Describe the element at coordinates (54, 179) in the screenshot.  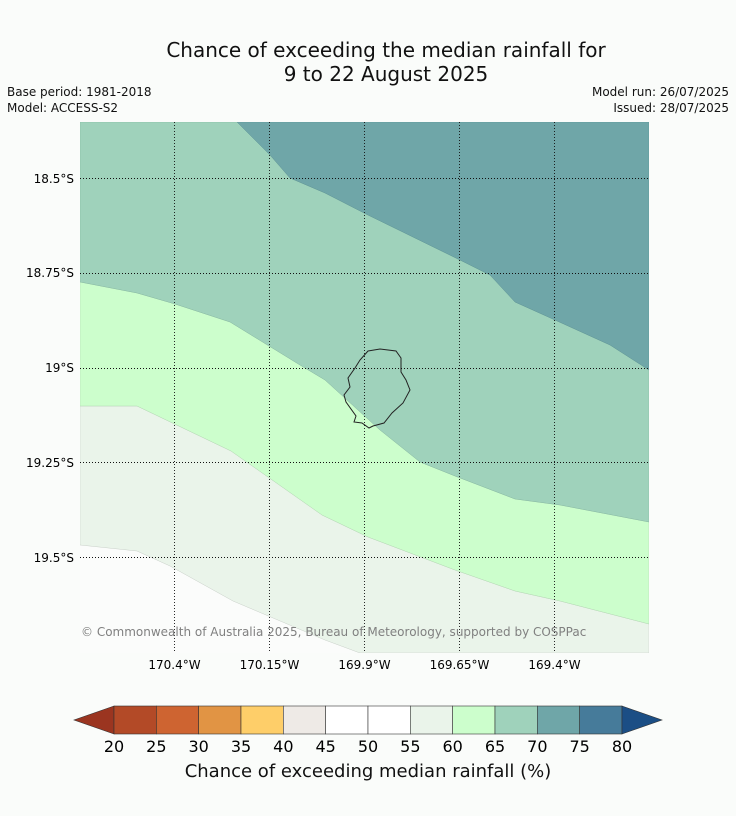
I see `lat-label-1: 18.5°S` at that location.